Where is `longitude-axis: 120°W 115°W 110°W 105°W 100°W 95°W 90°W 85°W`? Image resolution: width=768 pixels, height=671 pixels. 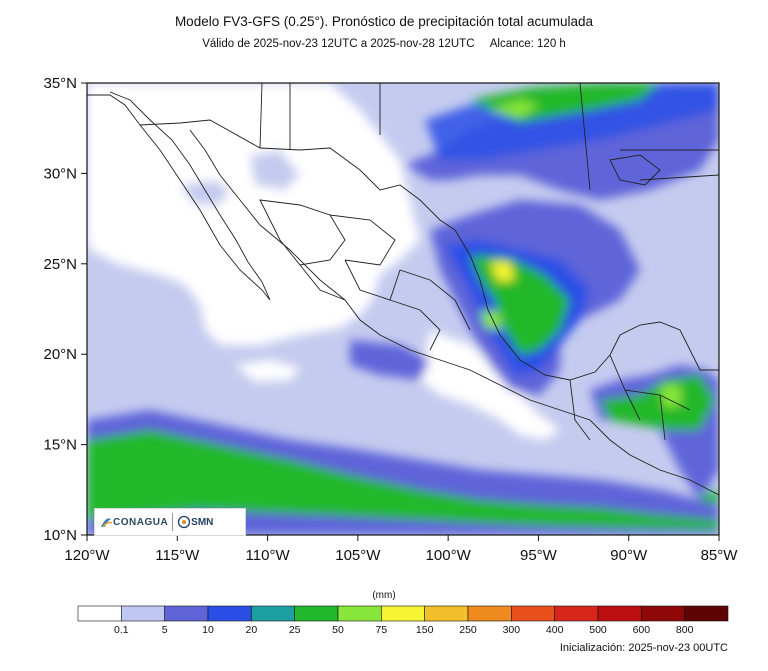
longitude-axis: 120°W 115°W 110°W 105°W 100°W 95°W 90°W 85°W is located at coordinates (401, 549).